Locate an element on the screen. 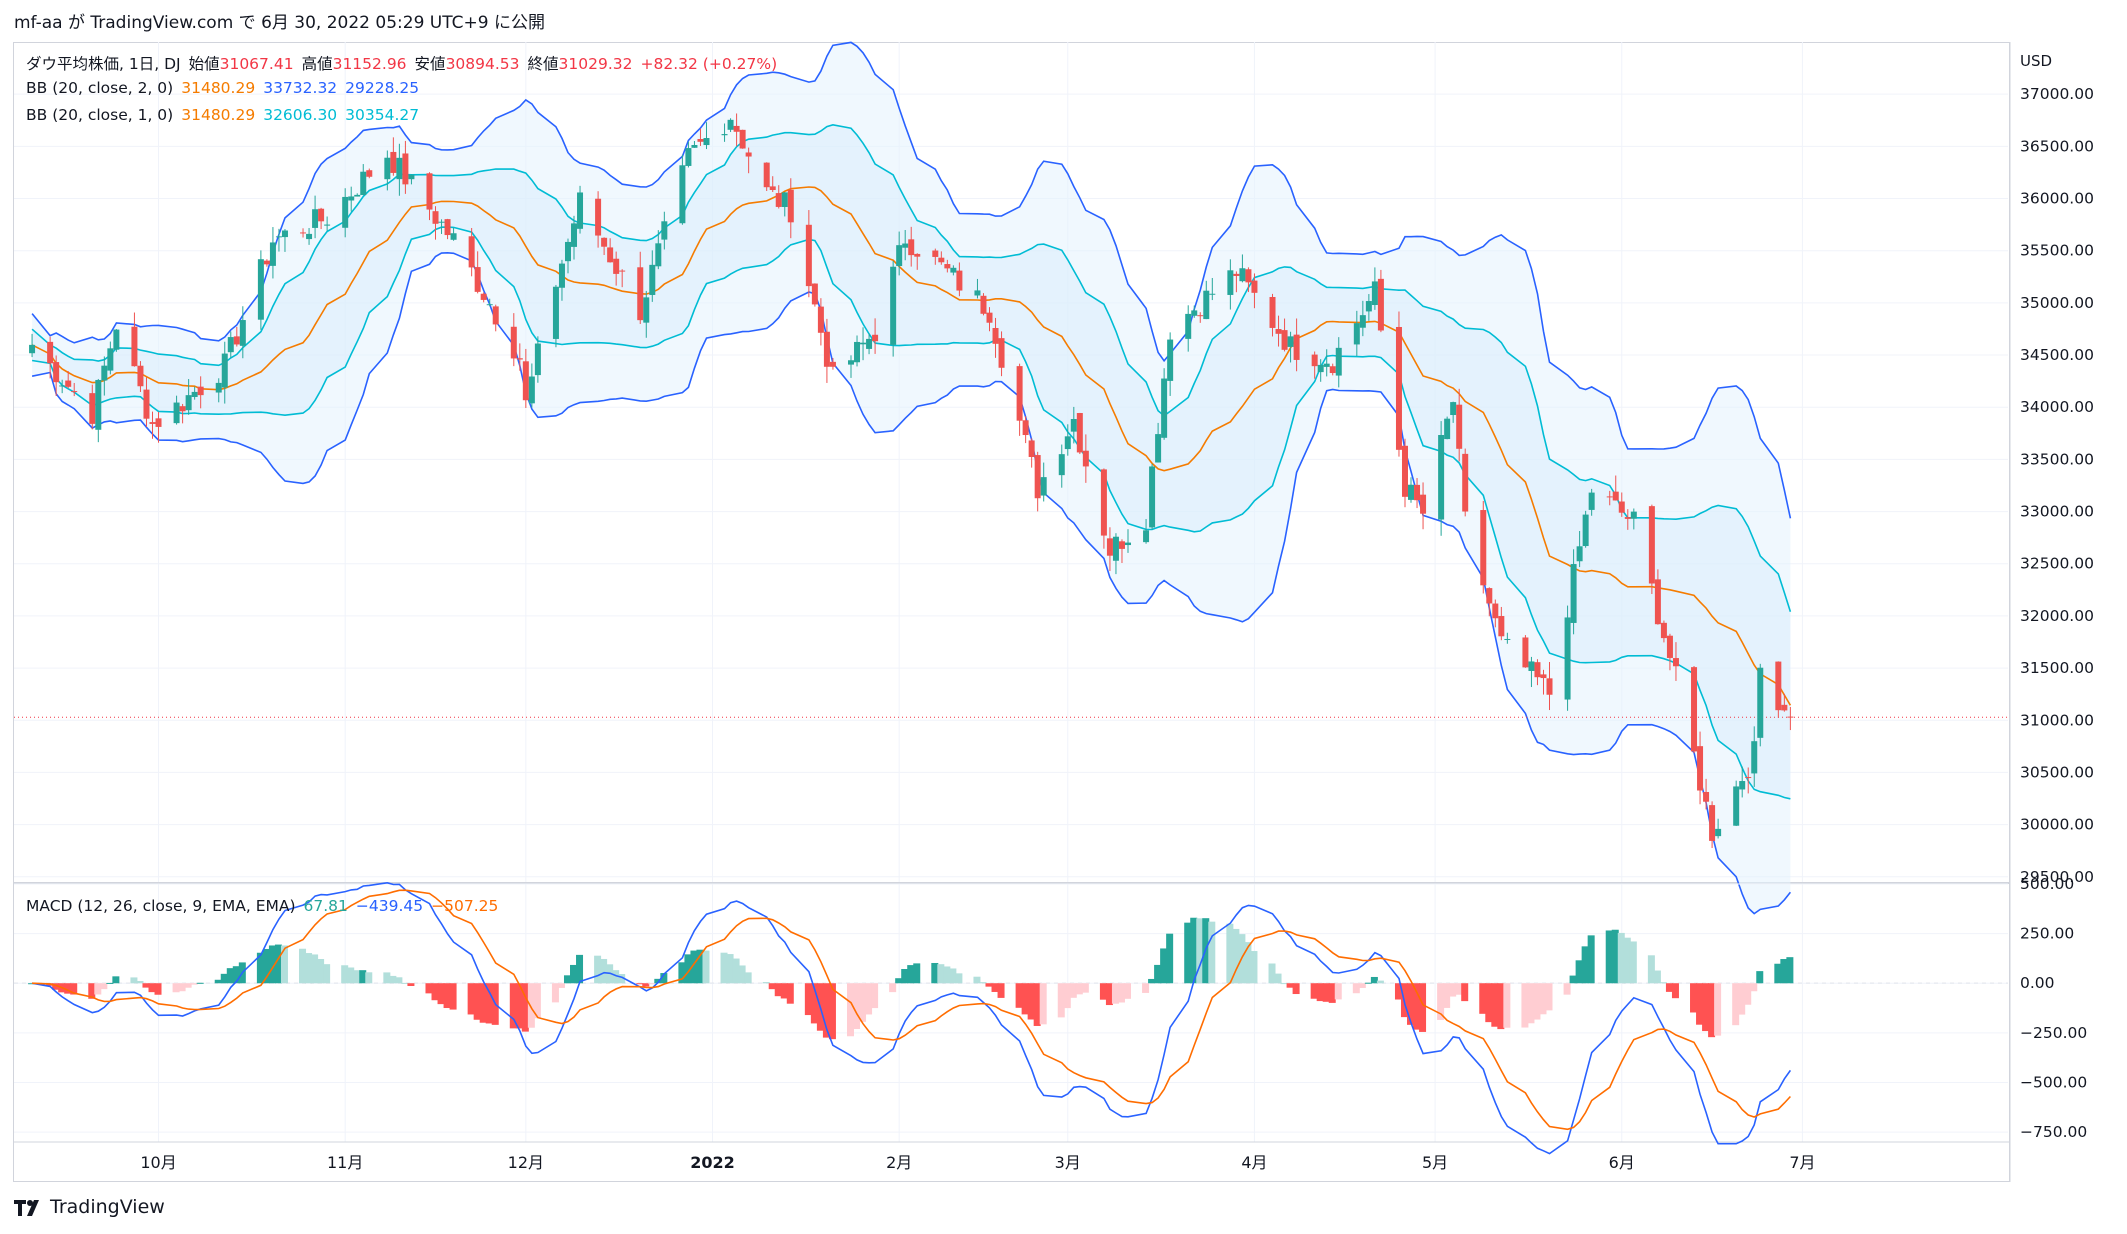 The height and width of the screenshot is (1234, 2127). price-tick-label: 33000.00 is located at coordinates (2057, 512).